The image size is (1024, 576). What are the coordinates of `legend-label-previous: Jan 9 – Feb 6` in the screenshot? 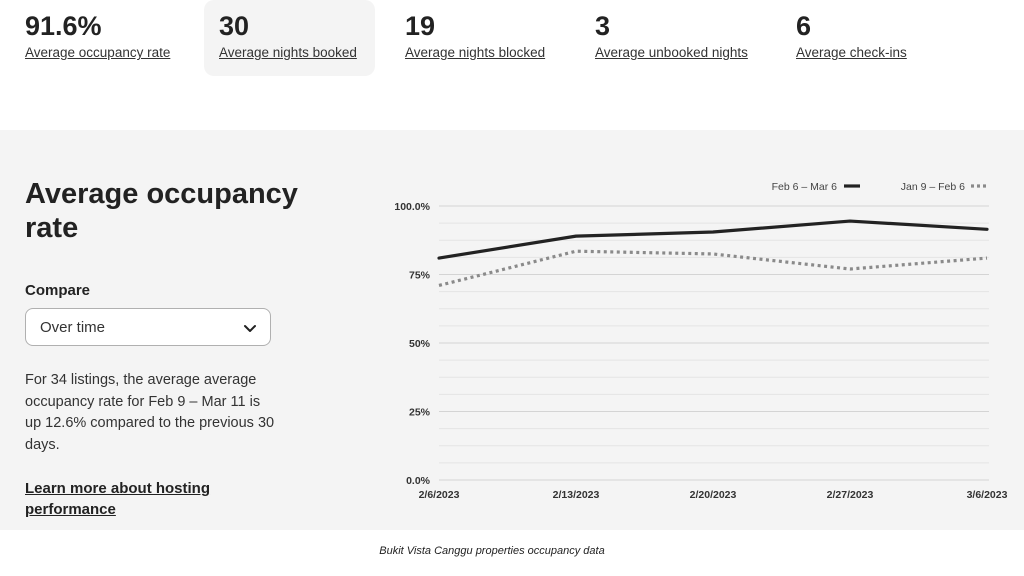 It's located at (933, 187).